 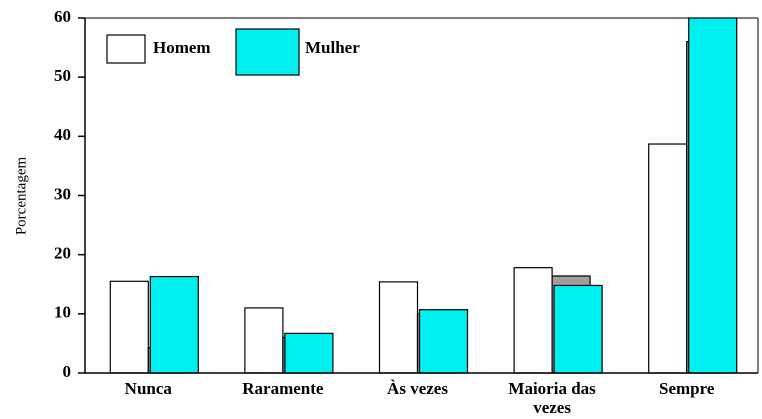 I want to click on y-tick-label: 20, so click(x=62, y=253).